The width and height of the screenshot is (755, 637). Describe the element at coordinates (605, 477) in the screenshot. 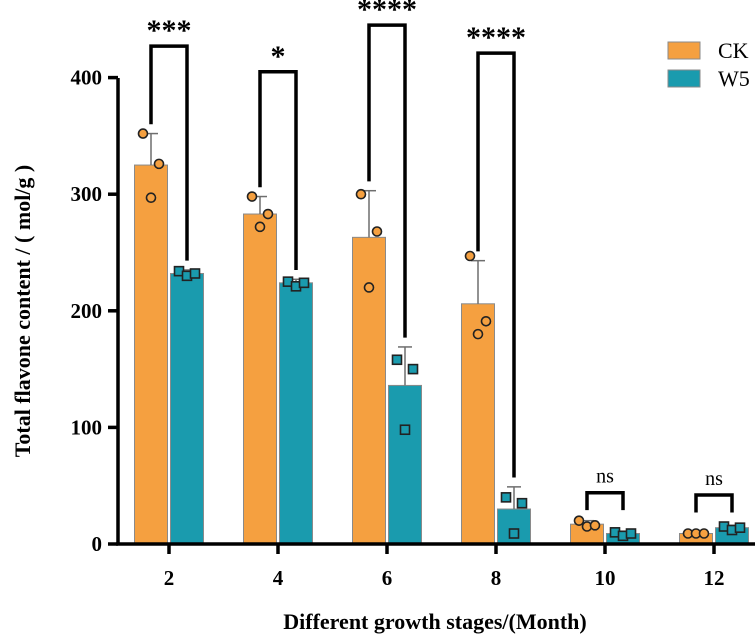

I see `significance-label-10: ns` at that location.